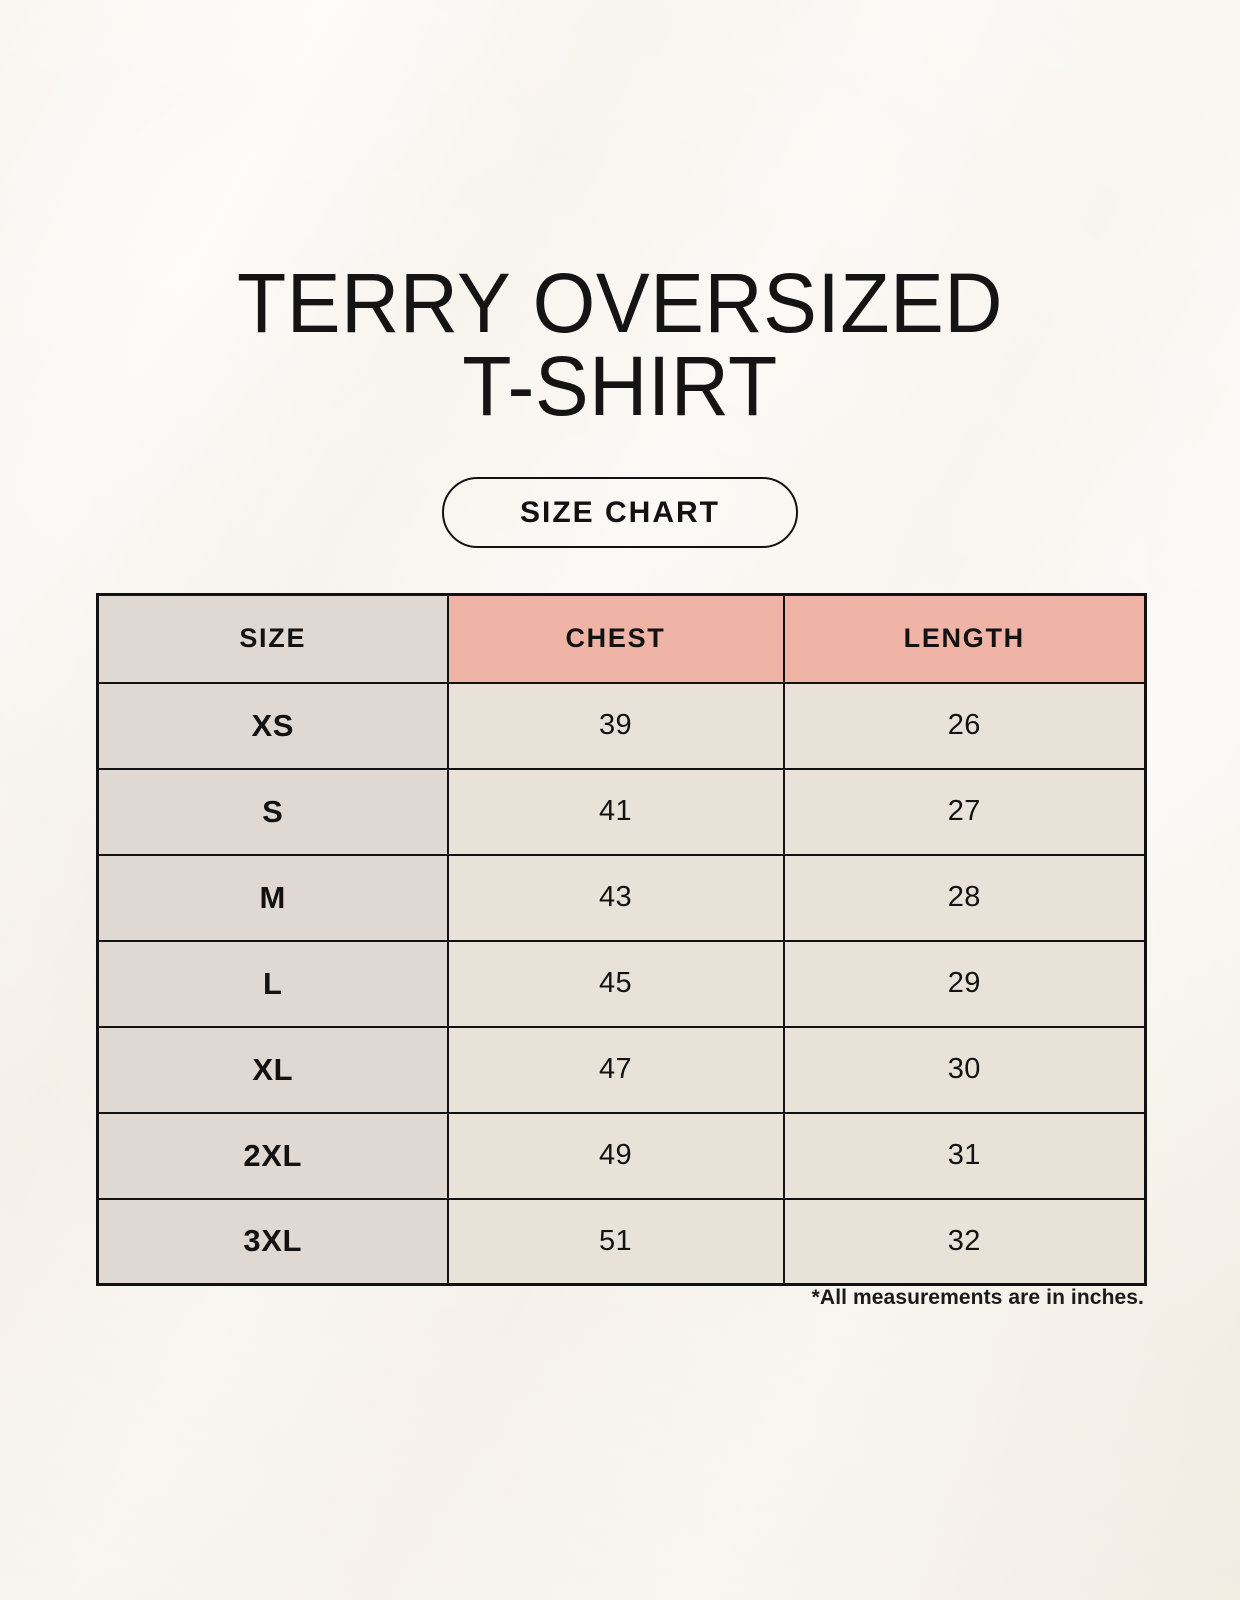 The height and width of the screenshot is (1600, 1240). I want to click on table-row: XL 47 30, so click(621, 1069).